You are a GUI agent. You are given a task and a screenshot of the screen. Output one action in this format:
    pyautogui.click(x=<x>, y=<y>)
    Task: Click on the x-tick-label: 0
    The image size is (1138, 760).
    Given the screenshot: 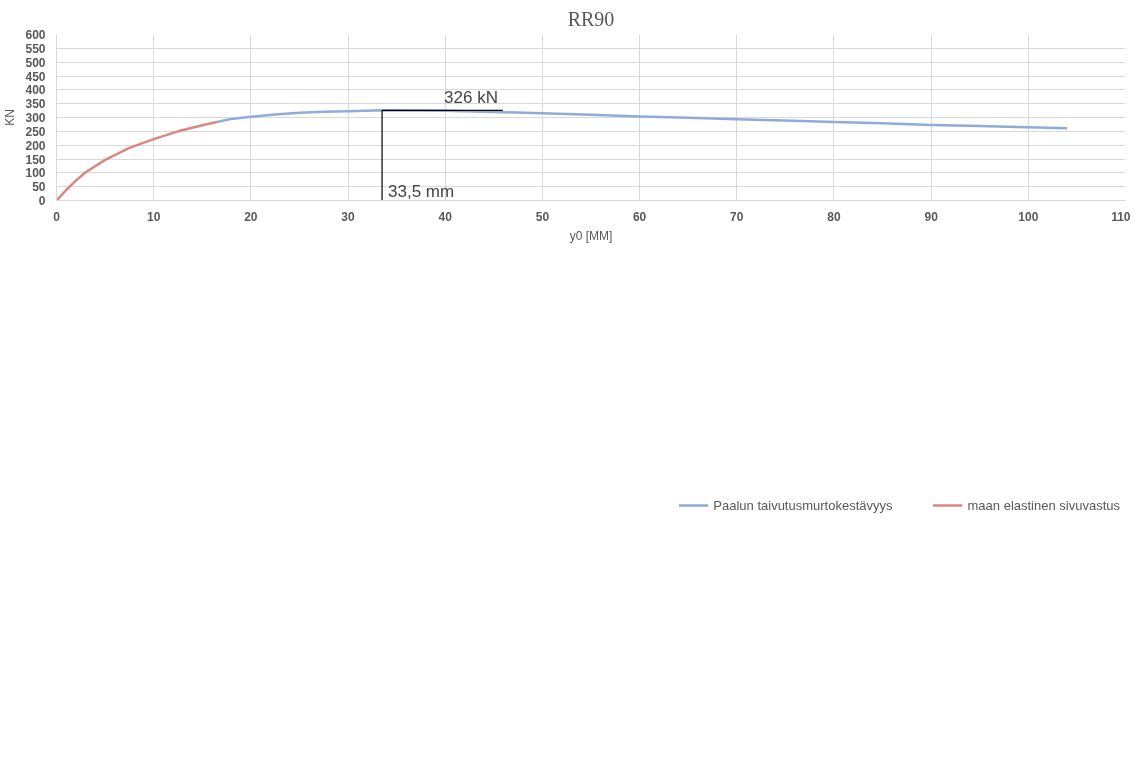 What is the action you would take?
    pyautogui.click(x=57, y=216)
    